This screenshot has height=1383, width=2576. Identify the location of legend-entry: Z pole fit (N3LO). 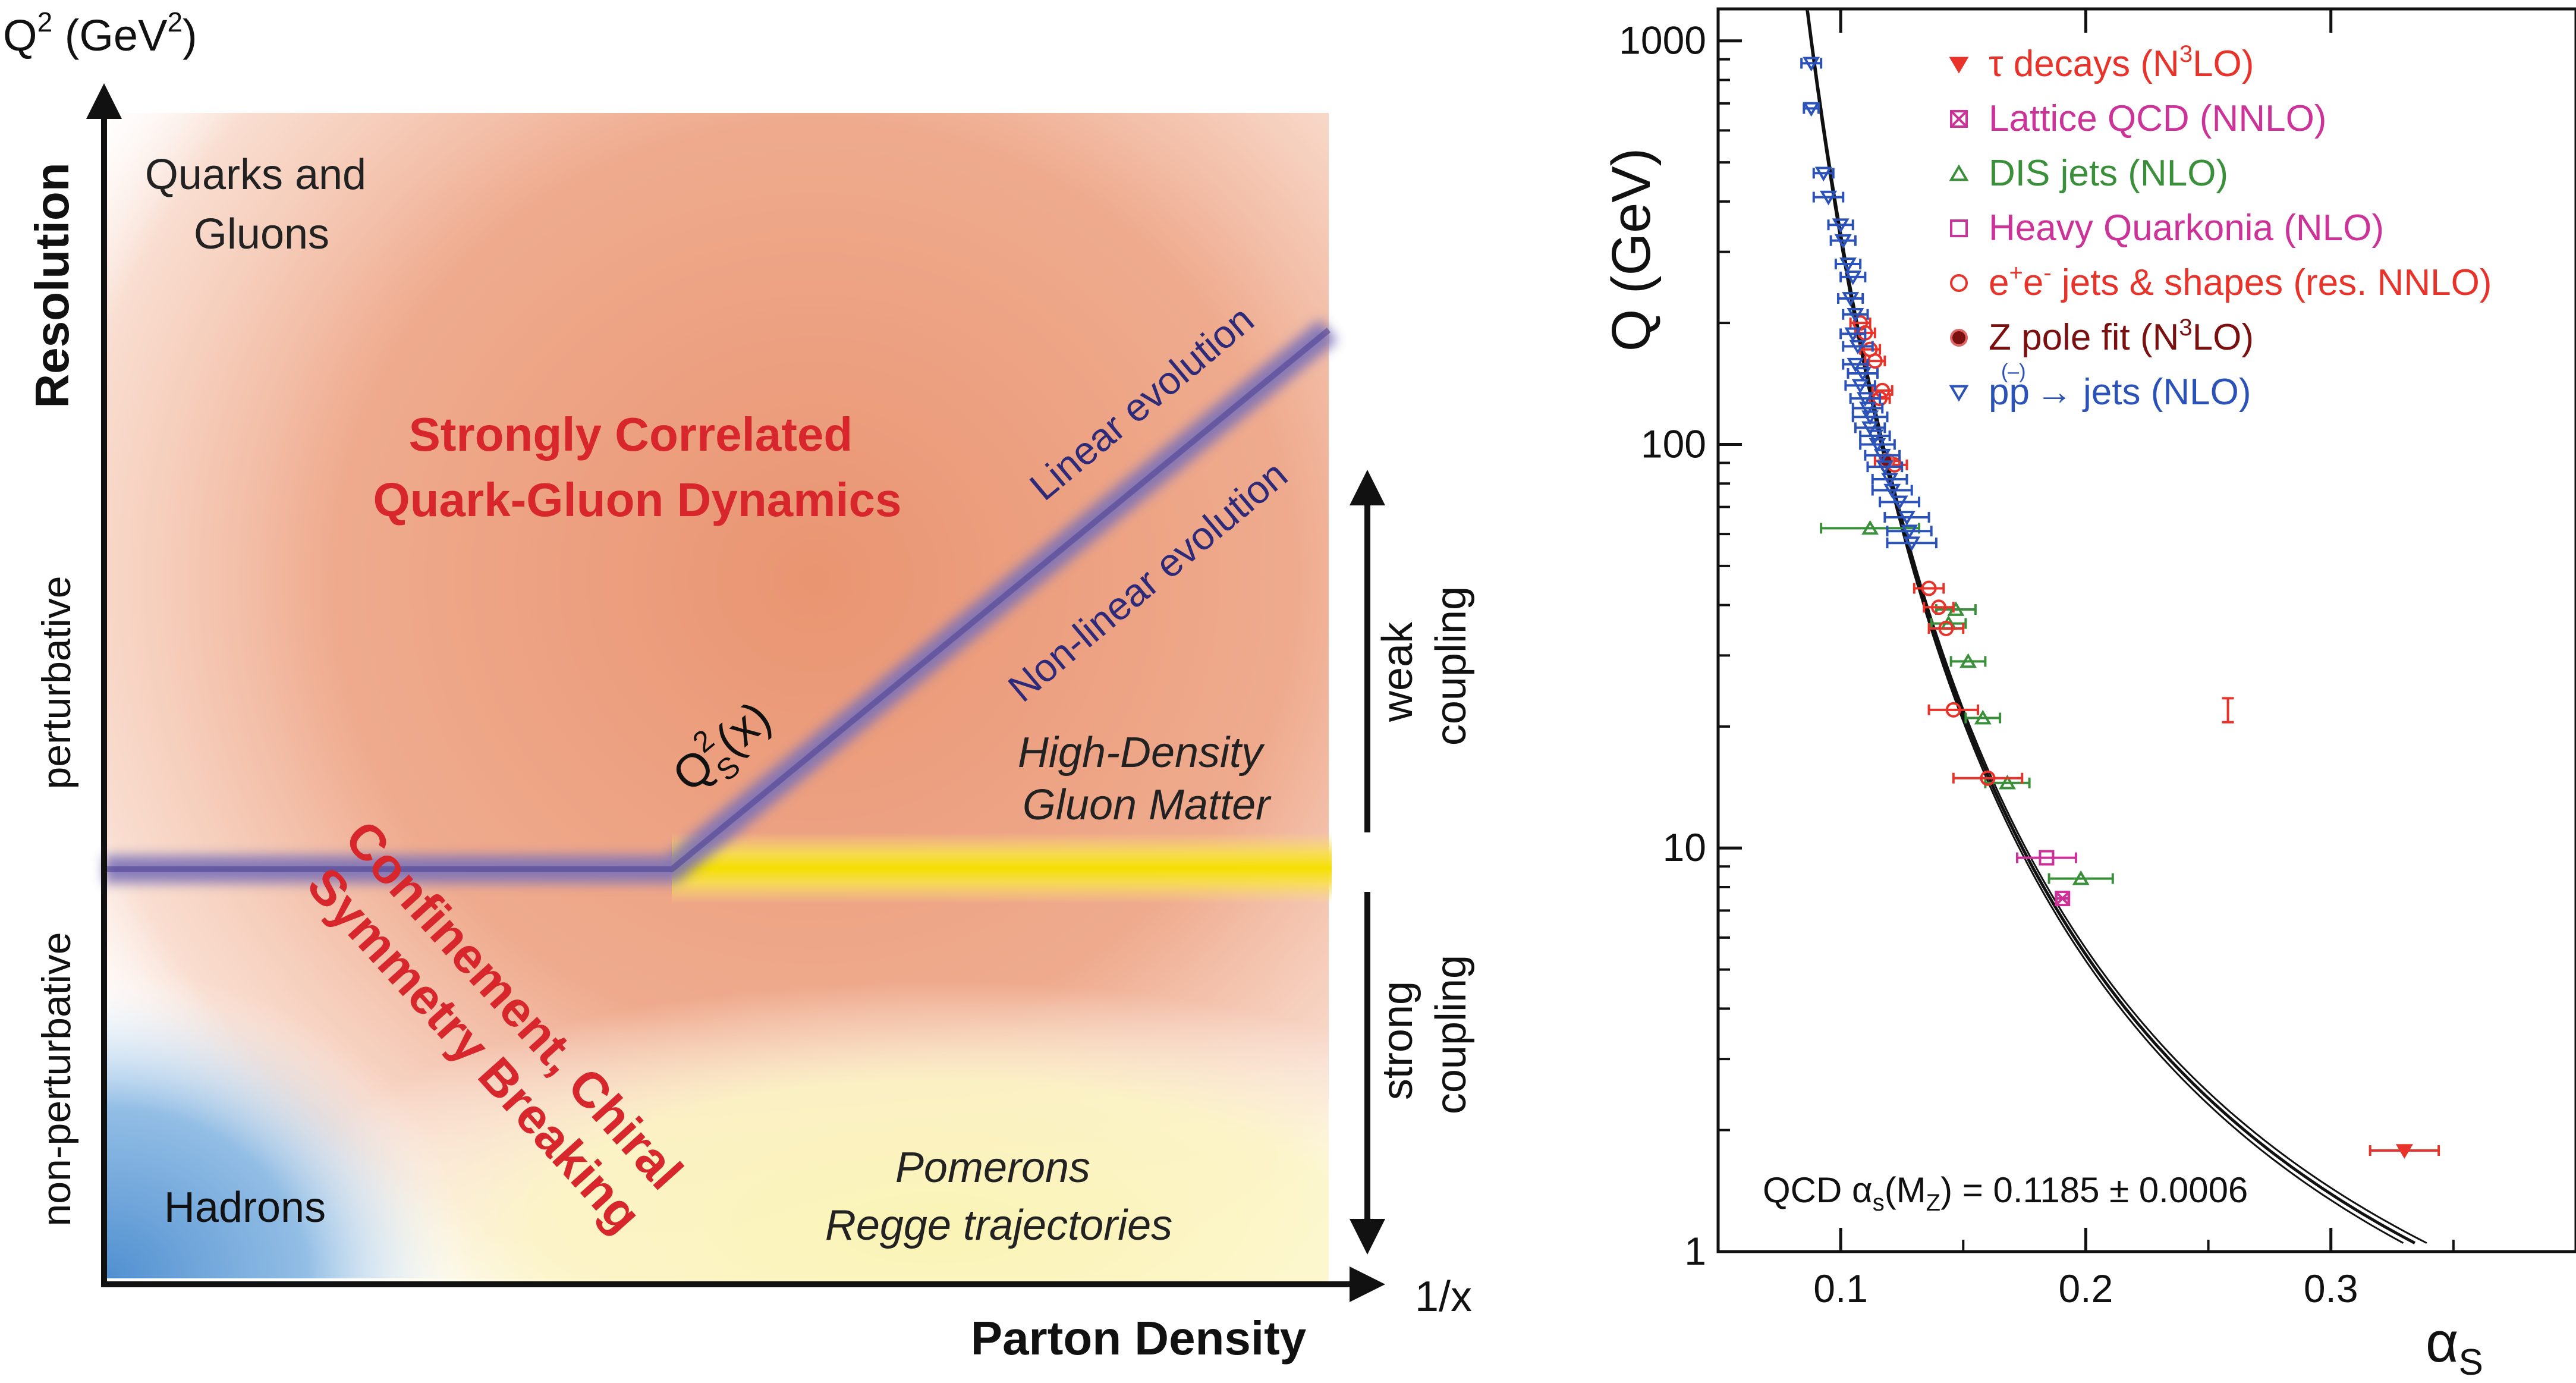
(2102, 336).